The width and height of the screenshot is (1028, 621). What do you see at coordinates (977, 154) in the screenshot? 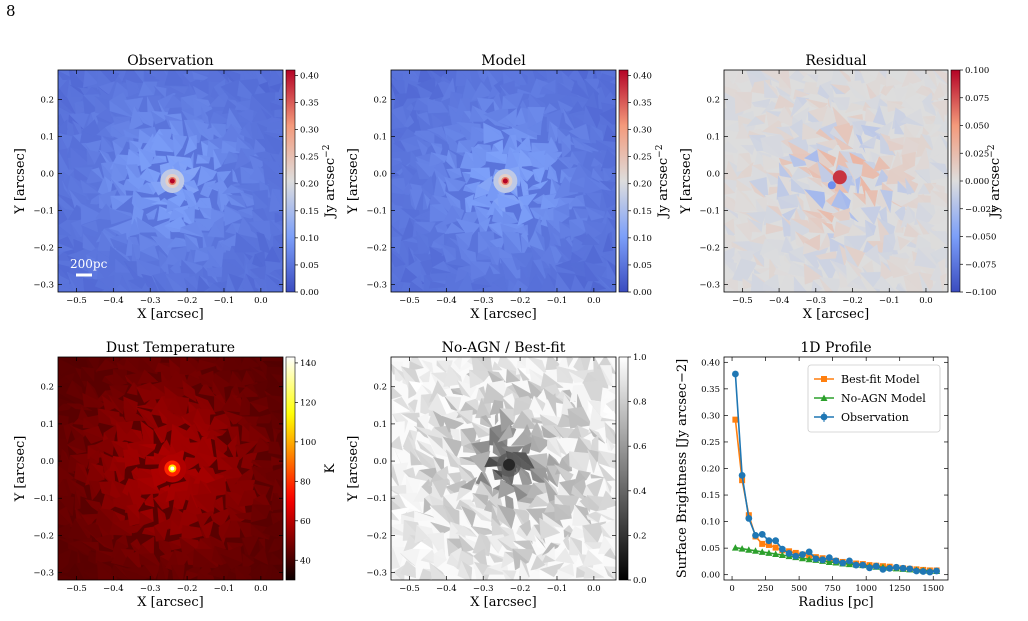
I see `colorbar-tick-label: 0.025` at bounding box center [977, 154].